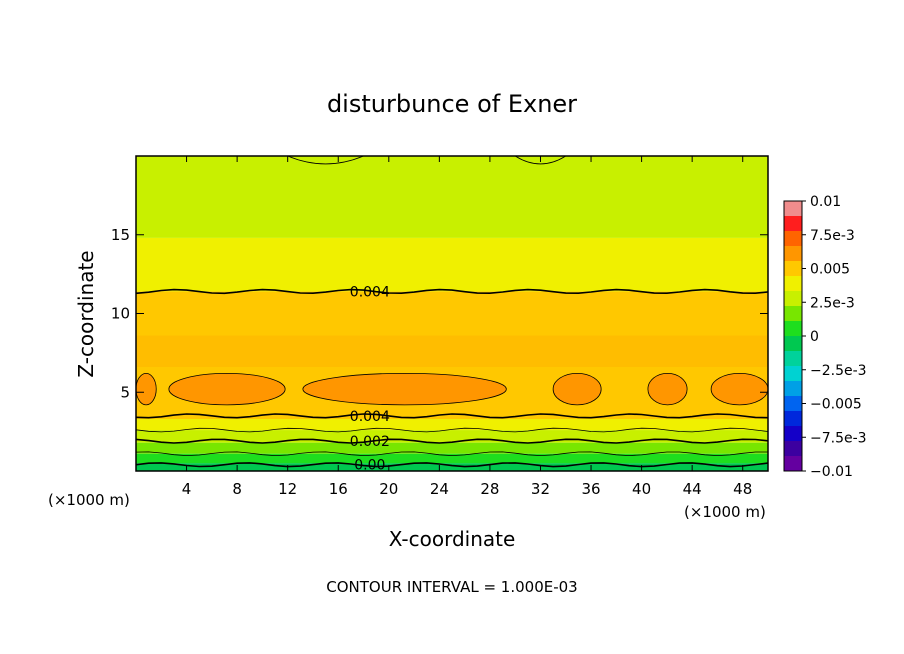  Describe the element at coordinates (388, 489) in the screenshot. I see `x-tick-label-4: 20` at that location.